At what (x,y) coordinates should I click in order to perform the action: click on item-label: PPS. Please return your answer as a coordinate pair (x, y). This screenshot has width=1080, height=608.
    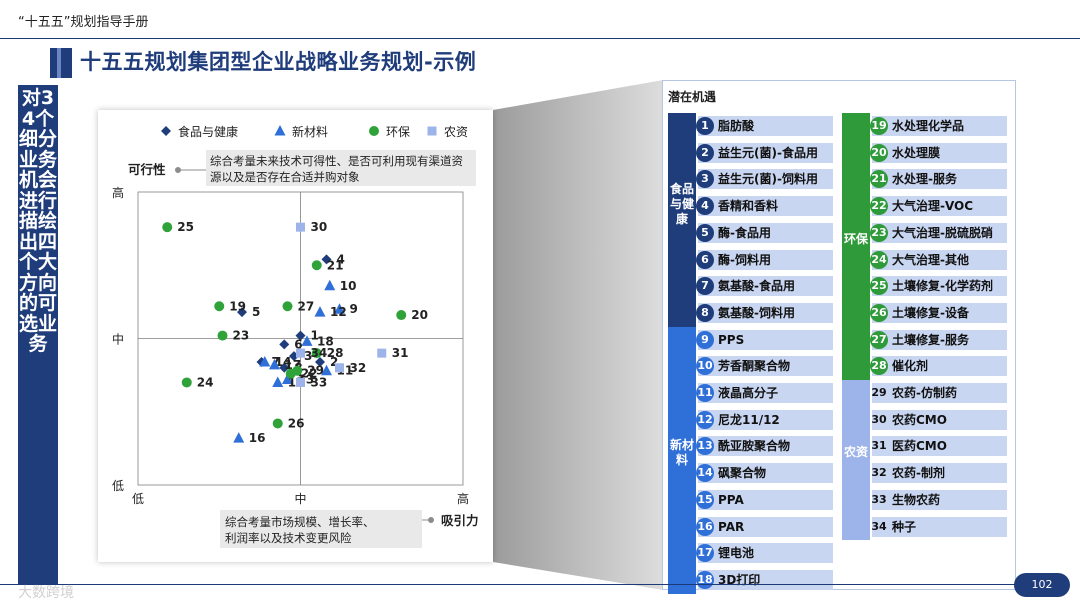
    Looking at the image, I should click on (731, 339).